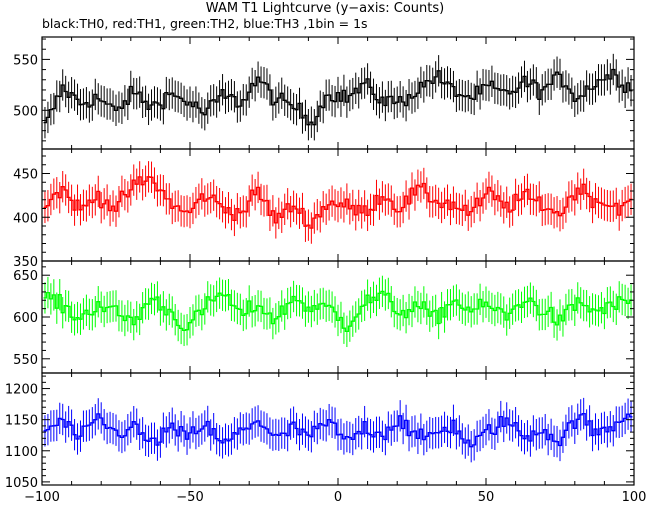 The image size is (650, 505). What do you see at coordinates (21, 390) in the screenshot?
I see `y-tick-label: 1200` at bounding box center [21, 390].